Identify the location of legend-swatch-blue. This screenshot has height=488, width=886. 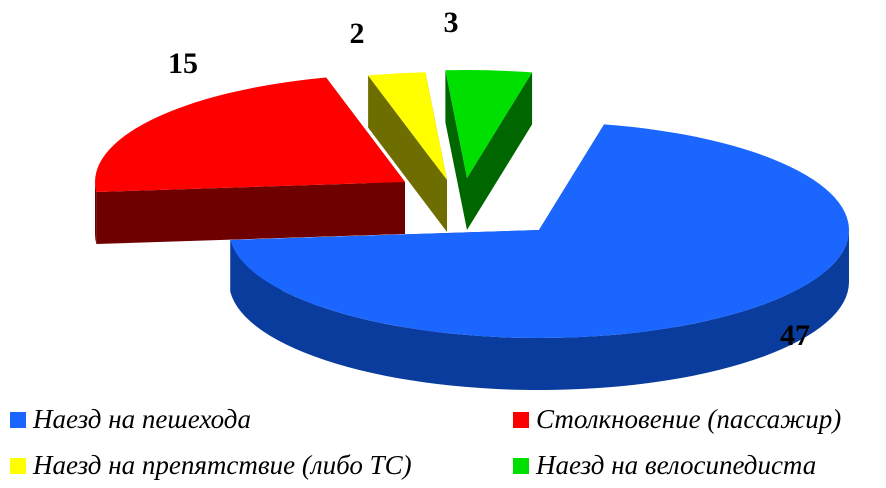
(18, 419).